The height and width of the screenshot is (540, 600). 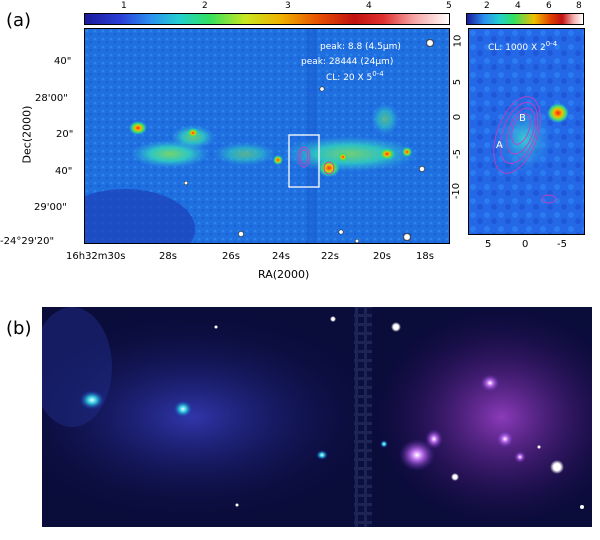 What do you see at coordinates (19, 20) in the screenshot?
I see `panel-a-label: (a)` at bounding box center [19, 20].